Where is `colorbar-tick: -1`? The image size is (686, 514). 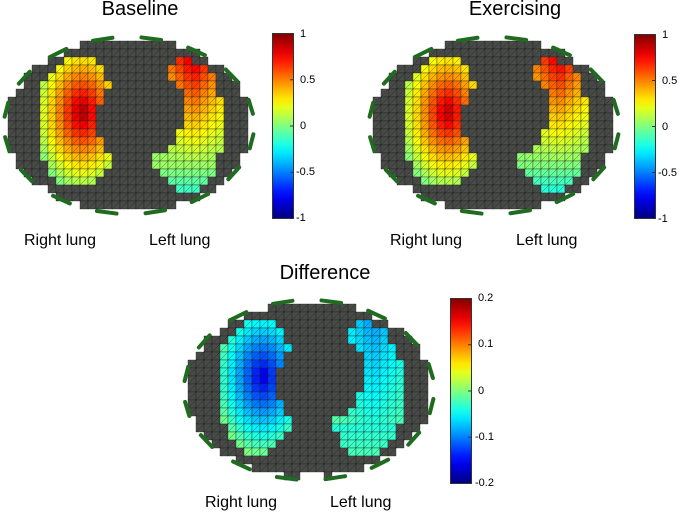 colorbar-tick: -1 is located at coordinates (663, 219).